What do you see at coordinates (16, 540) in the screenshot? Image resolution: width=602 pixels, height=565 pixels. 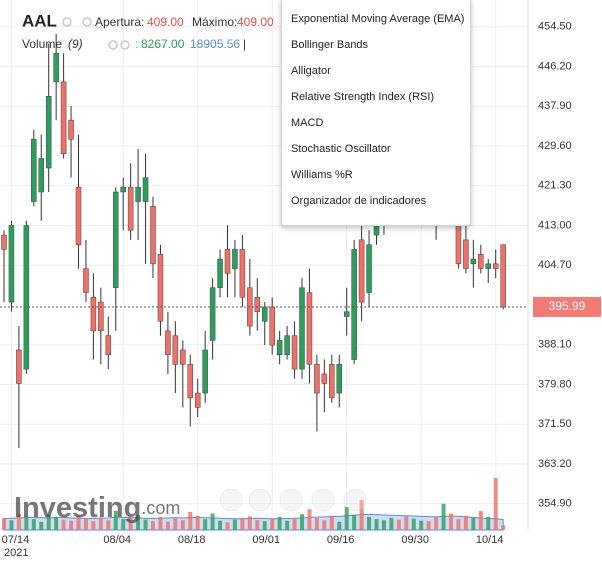 I see `x-tick-label: 07/14` at bounding box center [16, 540].